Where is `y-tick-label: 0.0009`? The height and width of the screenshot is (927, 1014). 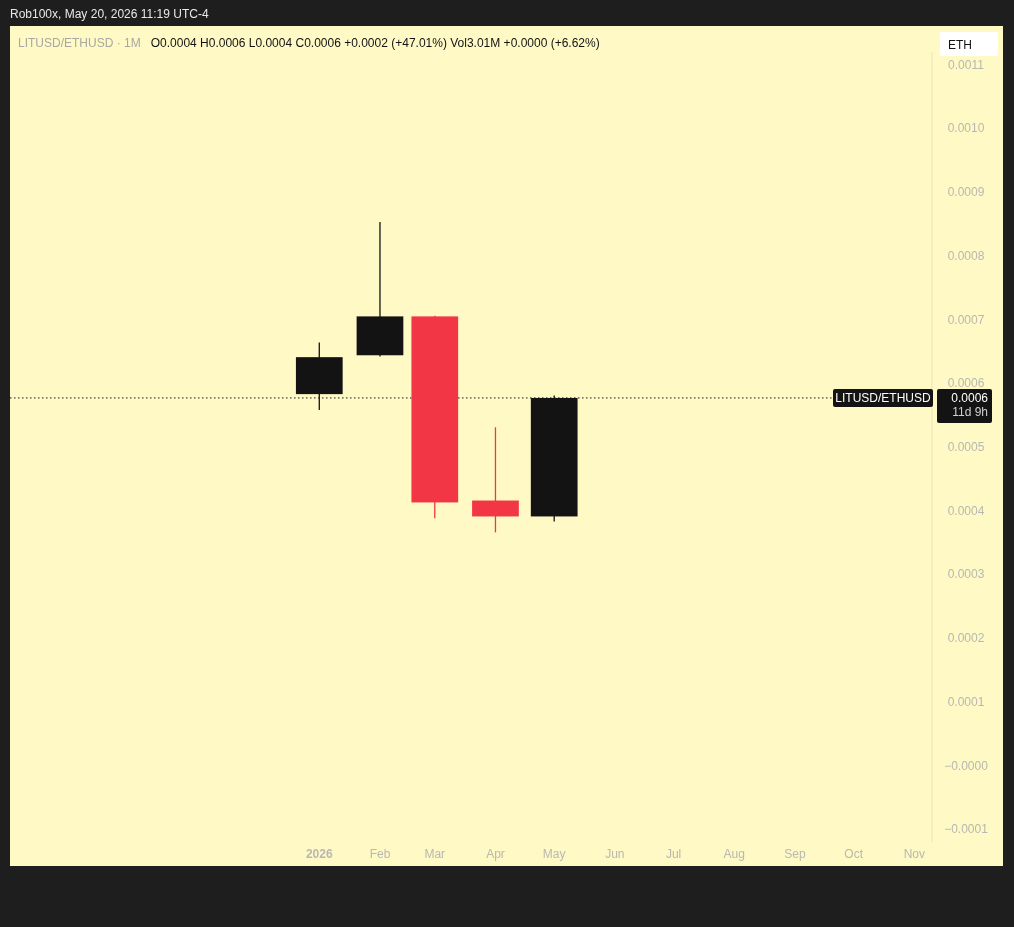
y-tick-label: 0.0009 is located at coordinates (966, 192).